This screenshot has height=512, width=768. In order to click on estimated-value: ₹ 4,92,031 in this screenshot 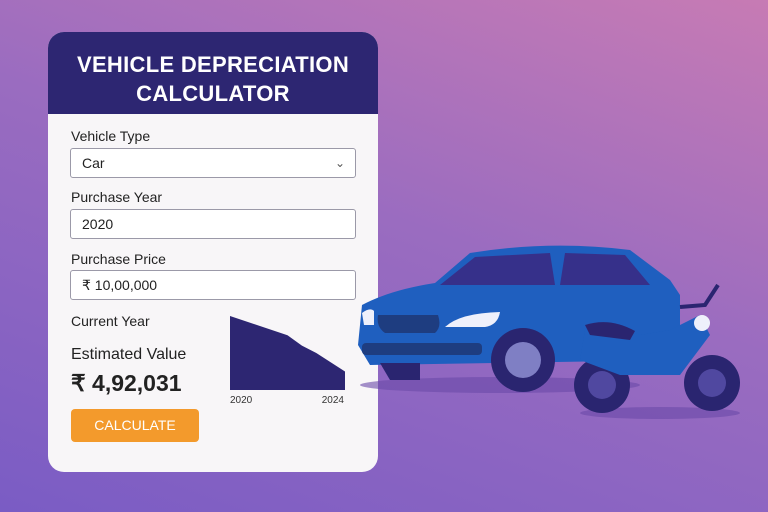, I will do `click(126, 383)`.